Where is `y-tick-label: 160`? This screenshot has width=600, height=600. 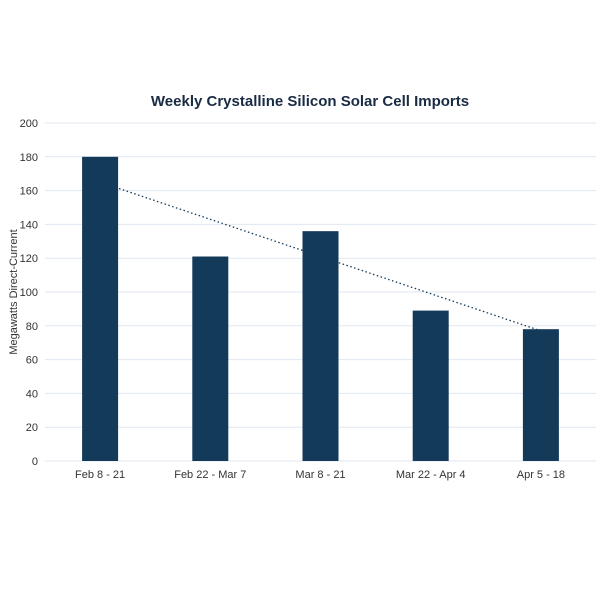
y-tick-label: 160 is located at coordinates (29, 192).